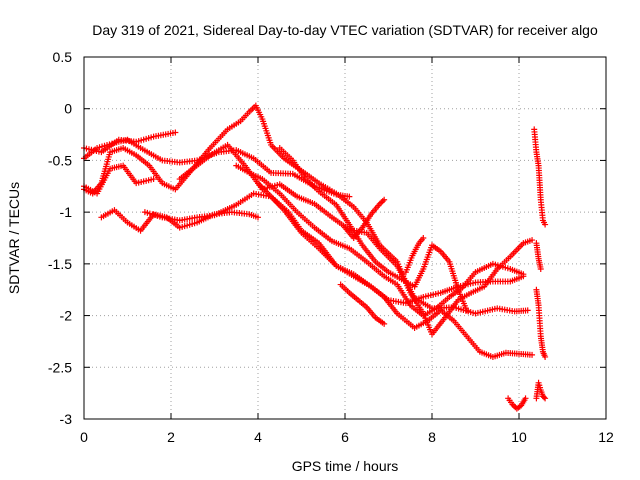 The image size is (640, 480). I want to click on x-tick-label: 0, so click(84, 437).